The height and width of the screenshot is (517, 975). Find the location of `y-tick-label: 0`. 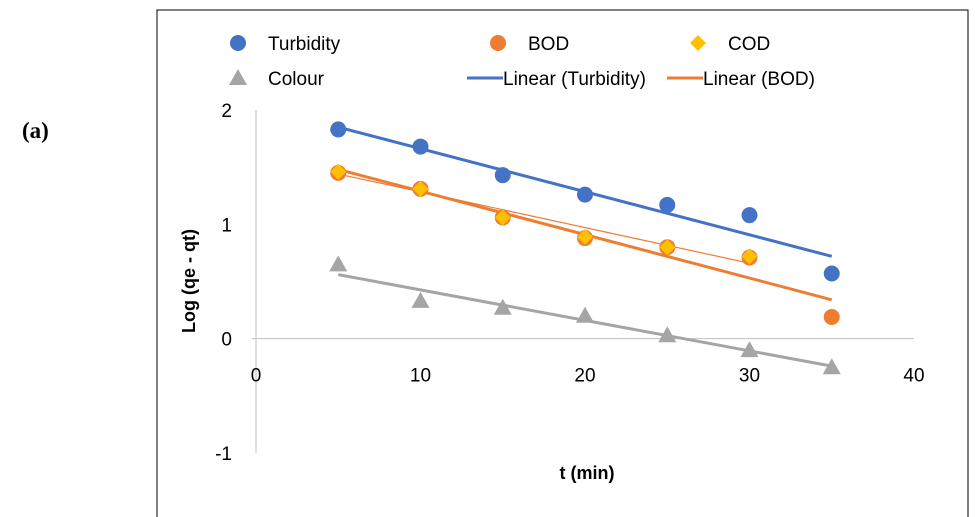

y-tick-label: 0 is located at coordinates (226, 340).